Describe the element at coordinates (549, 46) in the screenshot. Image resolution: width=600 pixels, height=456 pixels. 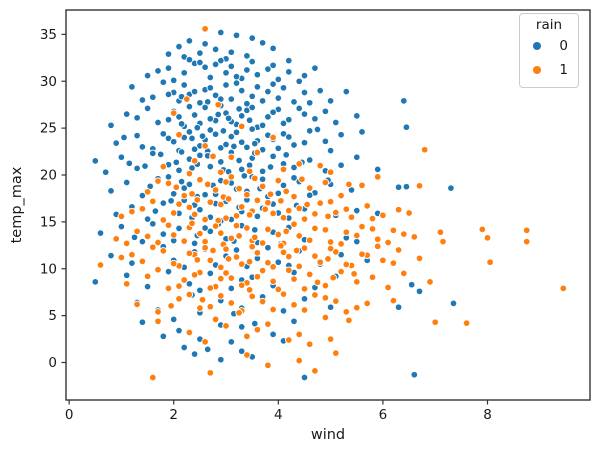
I see `legend-entry-rain-0: 0` at that location.